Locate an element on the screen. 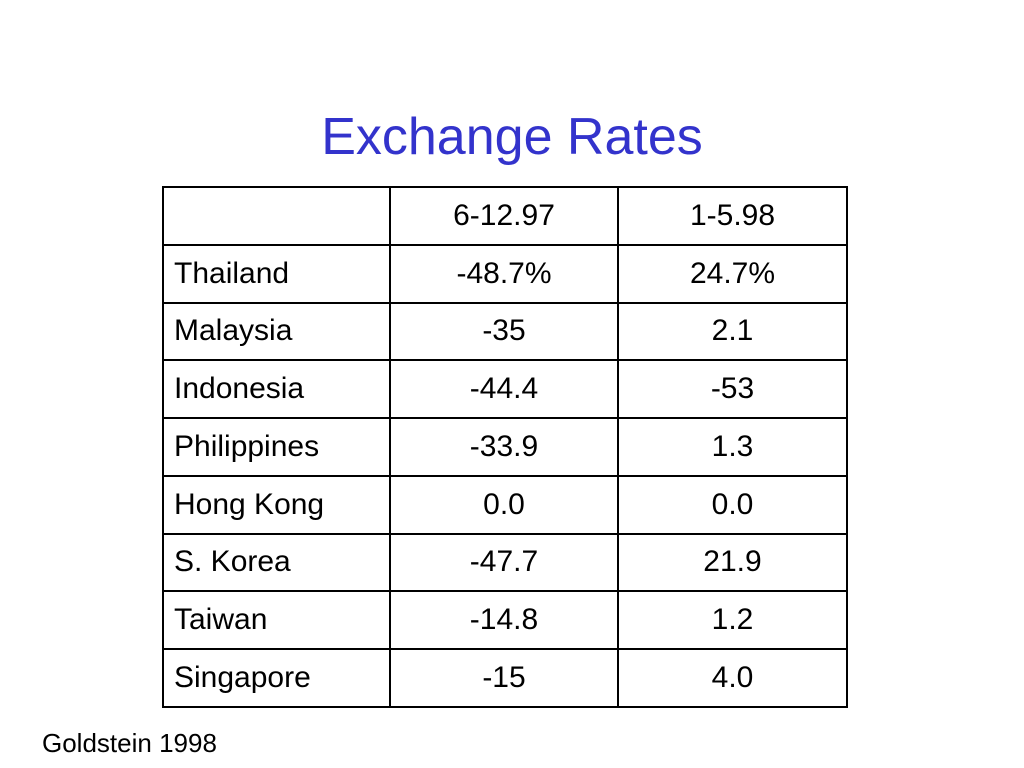 Image resolution: width=1024 pixels, height=768 pixels. country-cell: Taiwan is located at coordinates (276, 620).